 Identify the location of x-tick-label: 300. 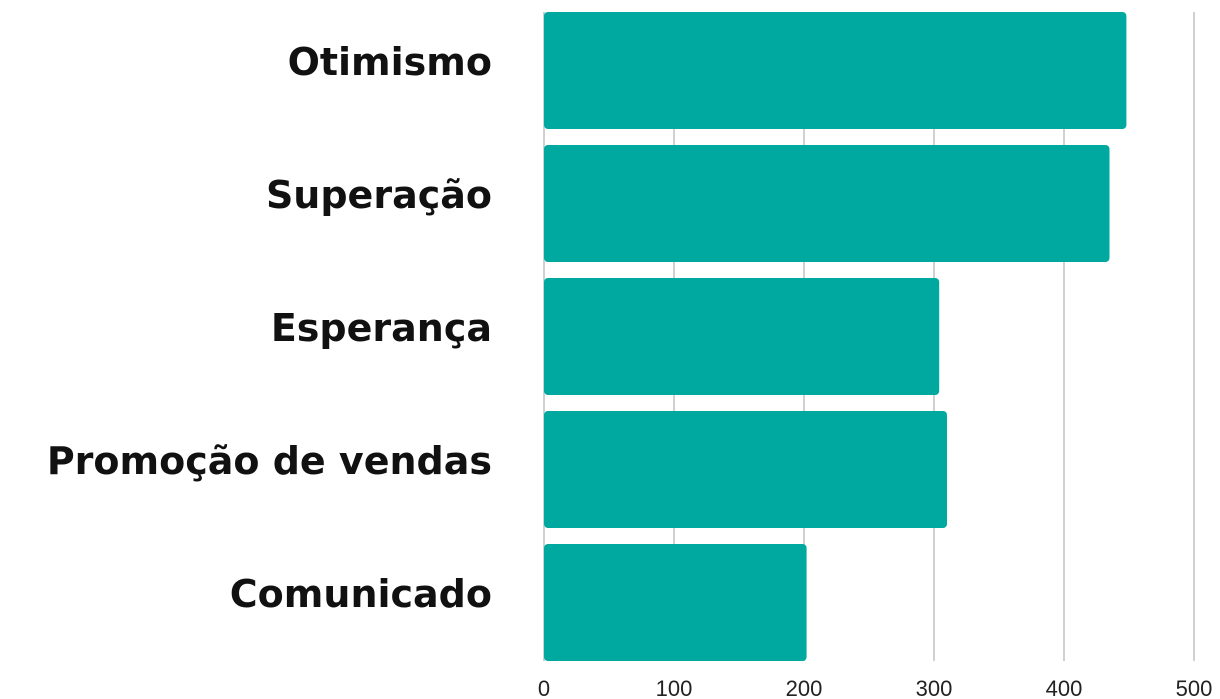
(934, 687).